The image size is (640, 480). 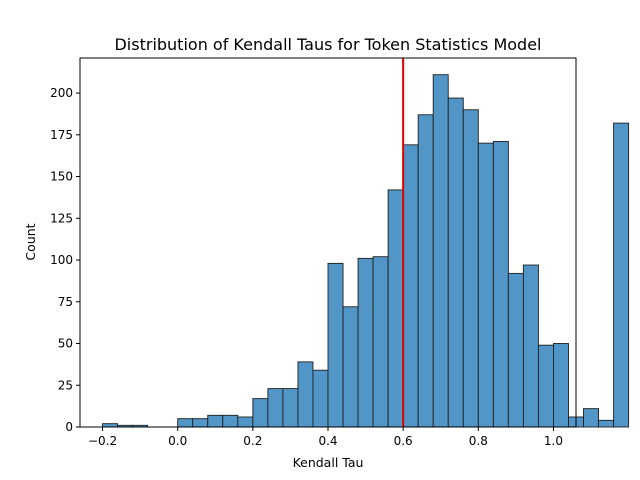 What do you see at coordinates (30, 241) in the screenshot?
I see `y-axis-label: Count` at bounding box center [30, 241].